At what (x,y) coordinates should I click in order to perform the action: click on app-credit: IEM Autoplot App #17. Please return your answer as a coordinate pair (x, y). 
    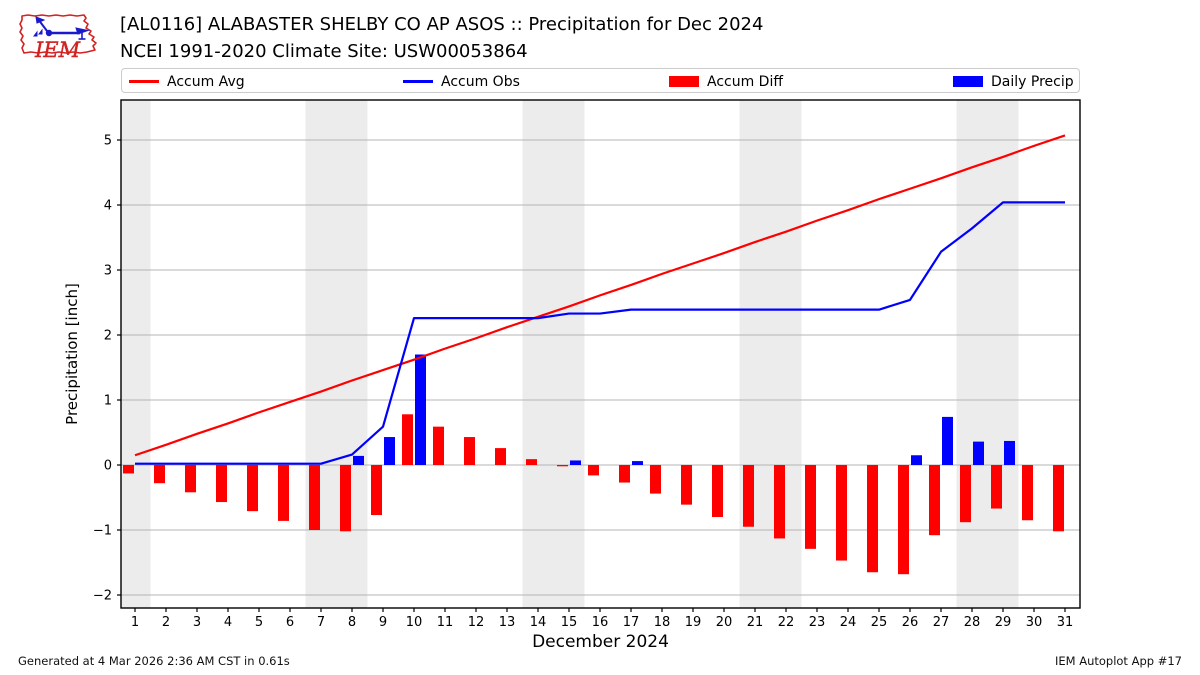
    Looking at the image, I should click on (1118, 661).